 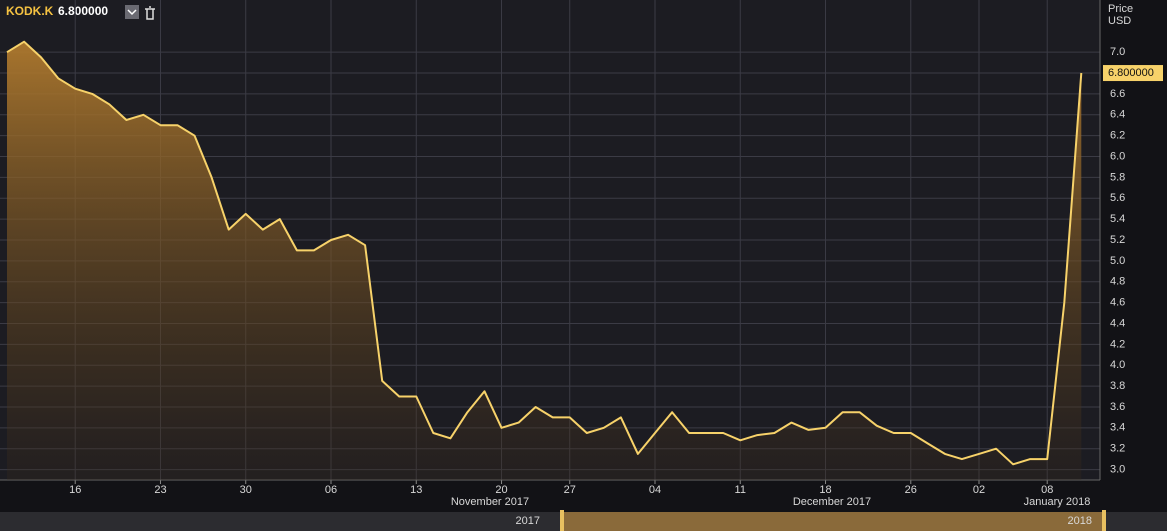 I want to click on y-axis-title: Price, so click(x=1120, y=9).